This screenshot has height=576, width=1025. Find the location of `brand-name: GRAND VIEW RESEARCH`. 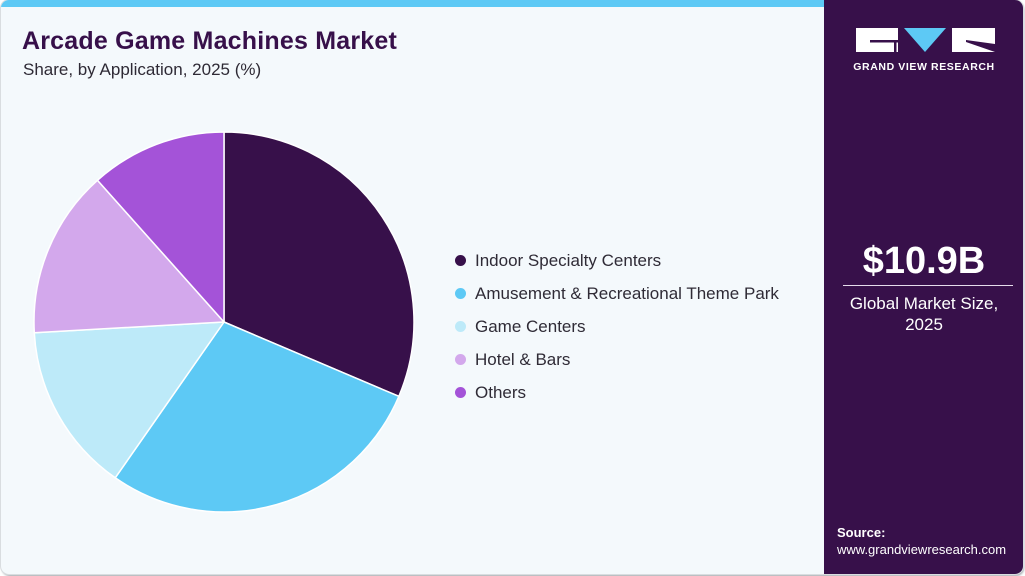

brand-name: GRAND VIEW RESEARCH is located at coordinates (924, 67).